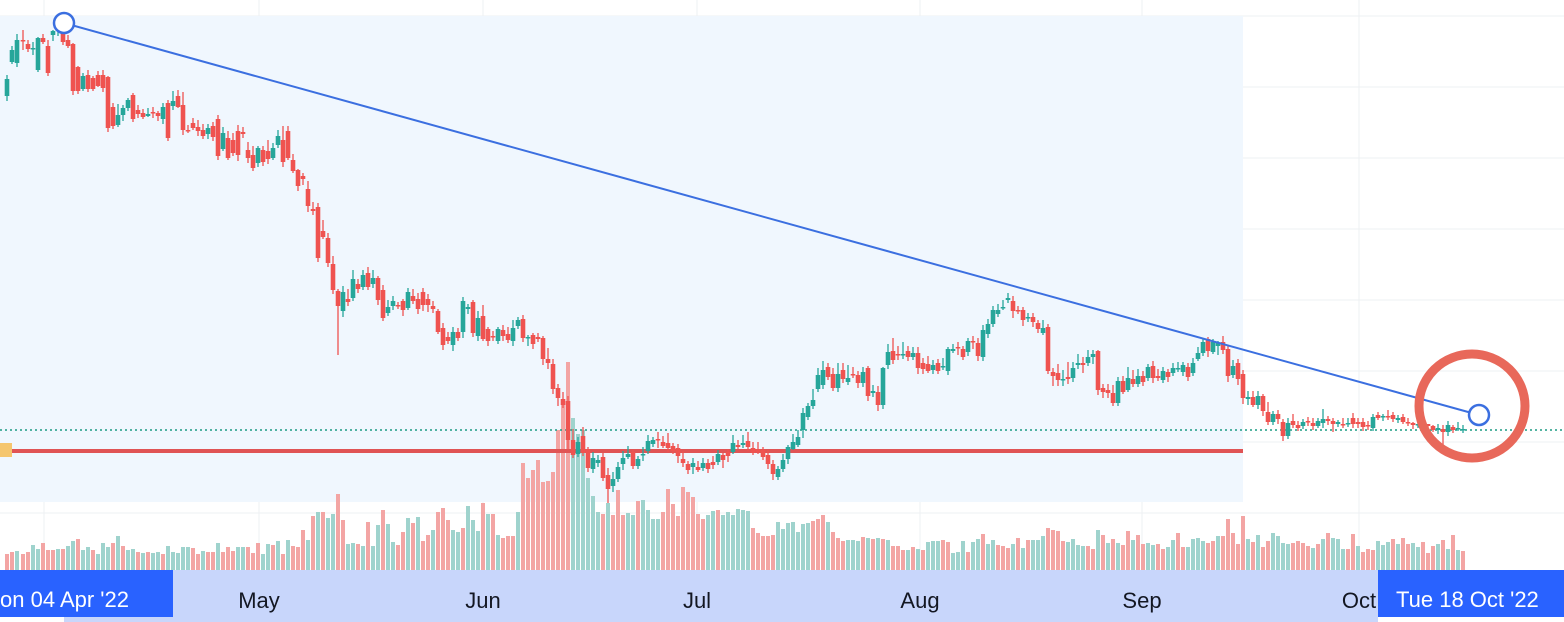 Image resolution: width=1564 pixels, height=622 pixels. I want to click on trend-line-start-handle, so click(64, 23).